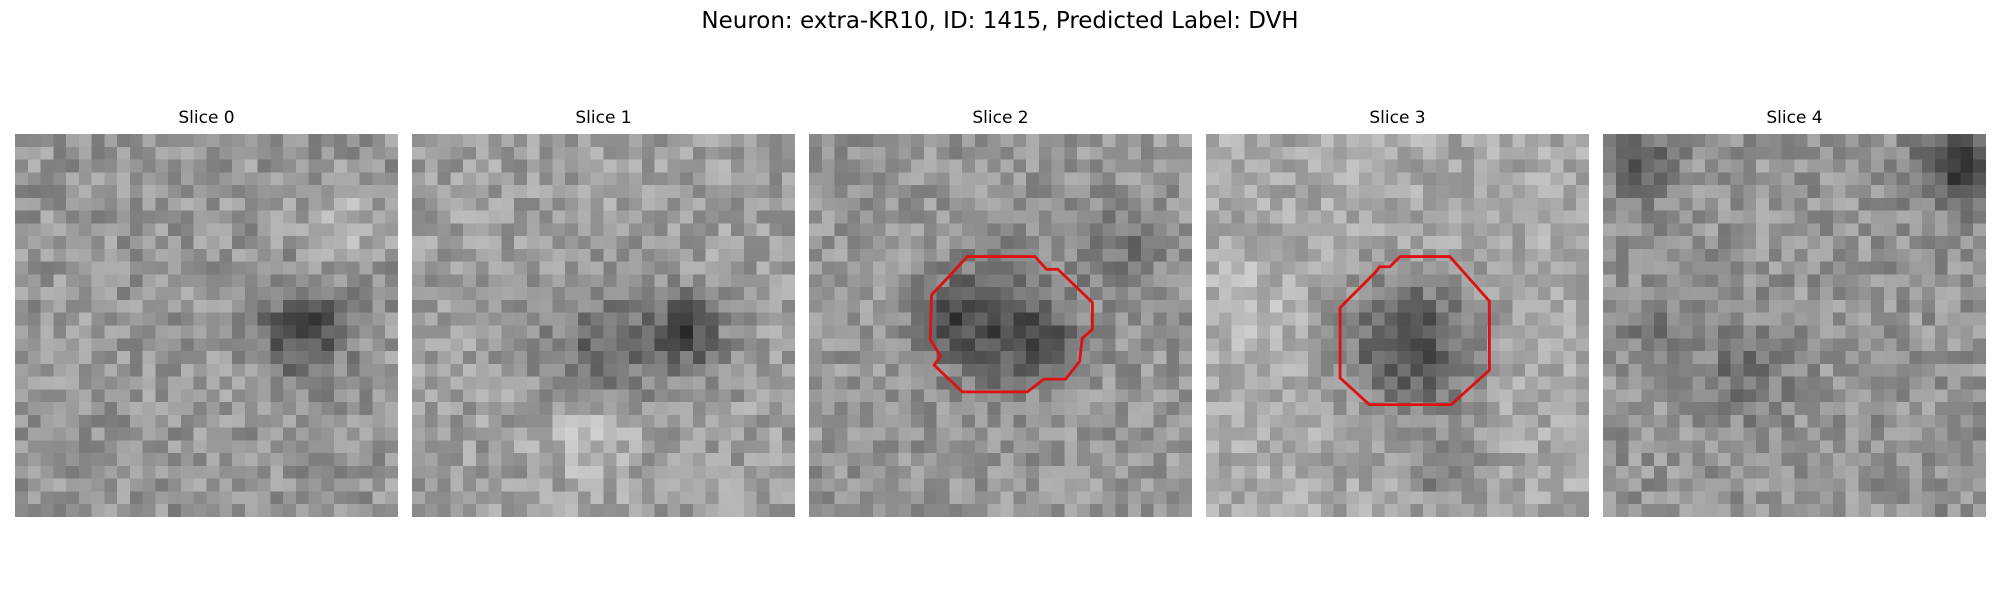  What do you see at coordinates (1397, 118) in the screenshot?
I see `slice-title: Slice 3` at bounding box center [1397, 118].